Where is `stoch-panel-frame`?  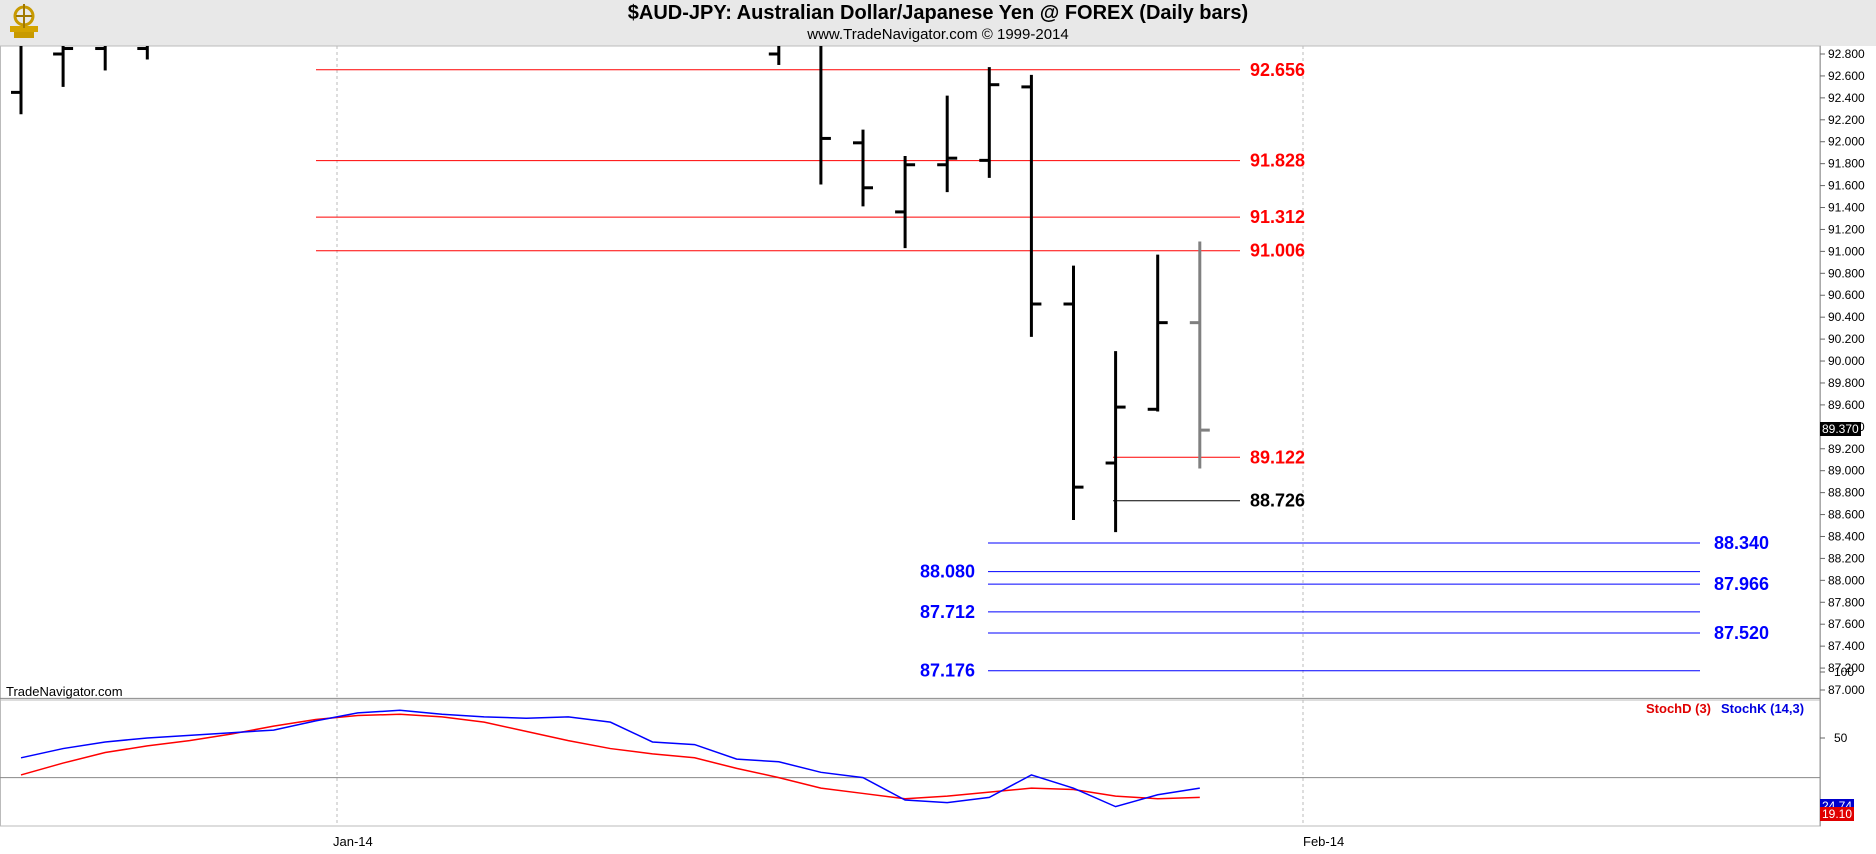 stoch-panel-frame is located at coordinates (910, 763).